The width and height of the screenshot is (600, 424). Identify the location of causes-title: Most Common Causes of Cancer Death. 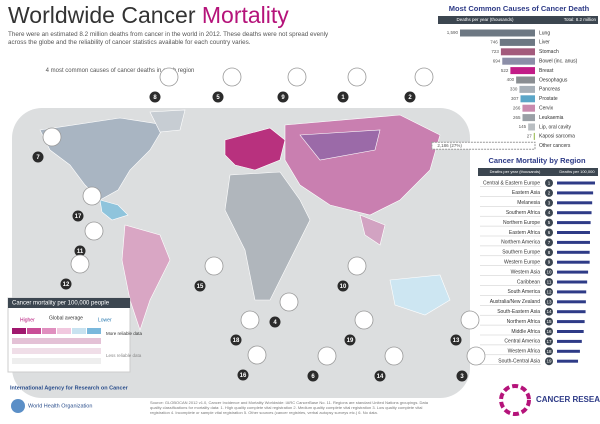
(519, 8).